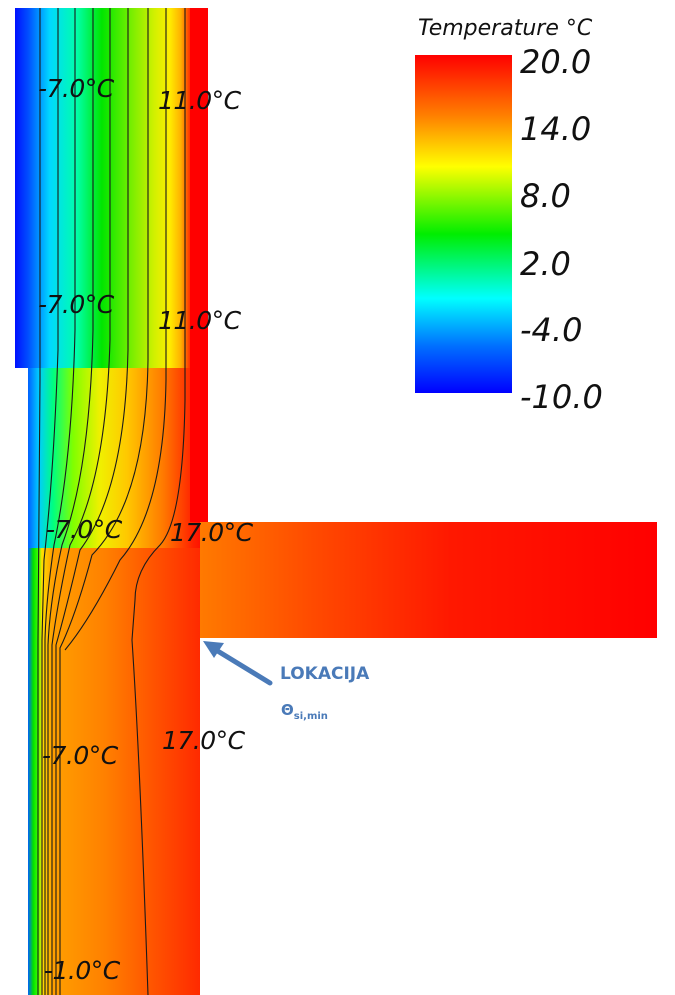 This screenshot has height=995, width=675. What do you see at coordinates (111, 188) in the screenshot?
I see `upper-wall` at bounding box center [111, 188].